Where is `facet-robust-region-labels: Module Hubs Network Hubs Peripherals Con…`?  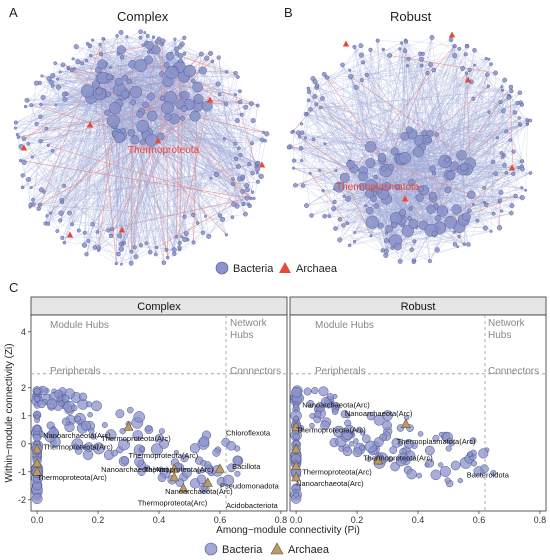 facet-robust-region-labels: Module Hubs Network Hubs Peripherals Con… is located at coordinates (427, 347).